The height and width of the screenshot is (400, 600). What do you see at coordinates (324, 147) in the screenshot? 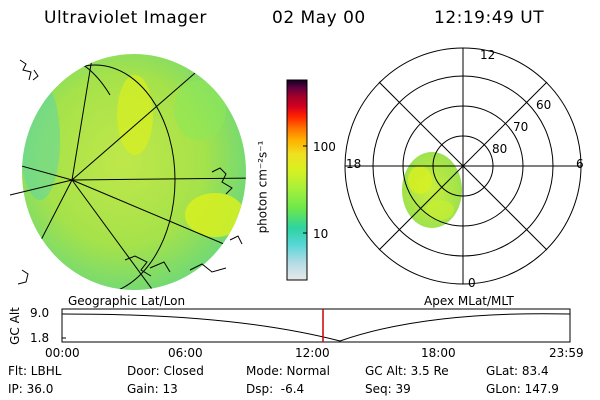
I see `colorbar-tick-100: 100` at bounding box center [324, 147].